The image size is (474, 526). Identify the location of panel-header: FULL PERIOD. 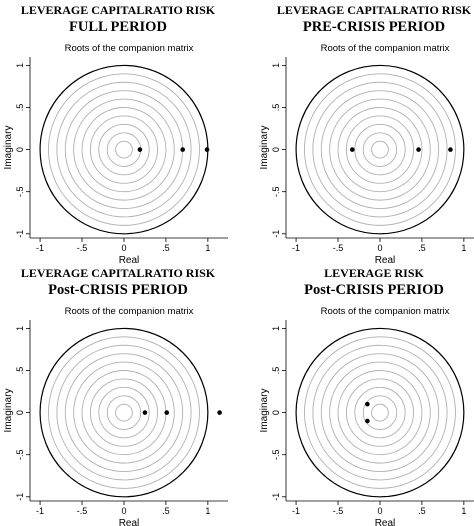
(118, 27).